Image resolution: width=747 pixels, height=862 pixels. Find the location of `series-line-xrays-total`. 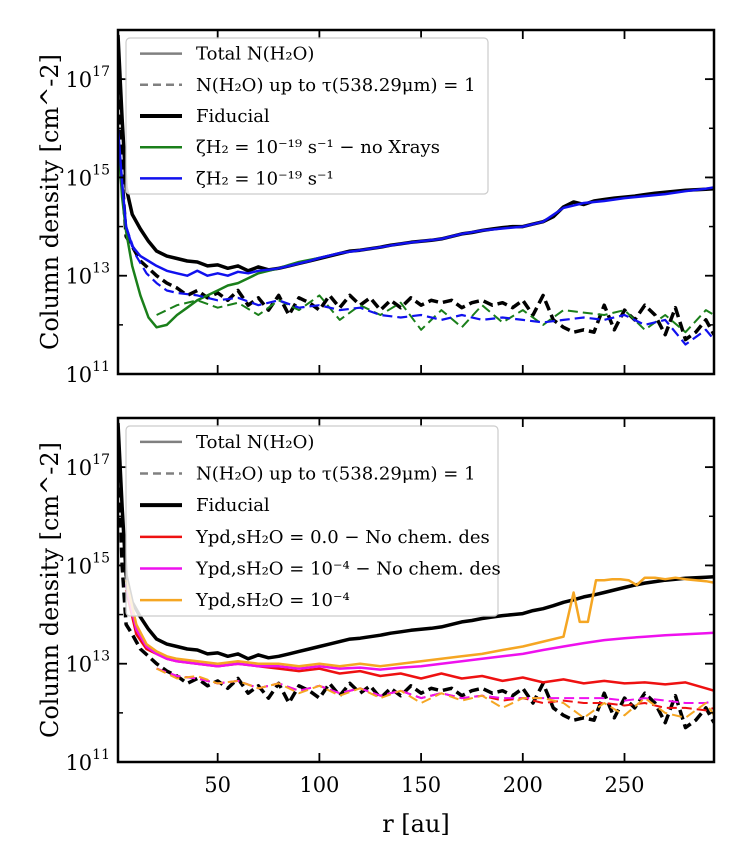

series-line-xrays-total is located at coordinates (416, 202).